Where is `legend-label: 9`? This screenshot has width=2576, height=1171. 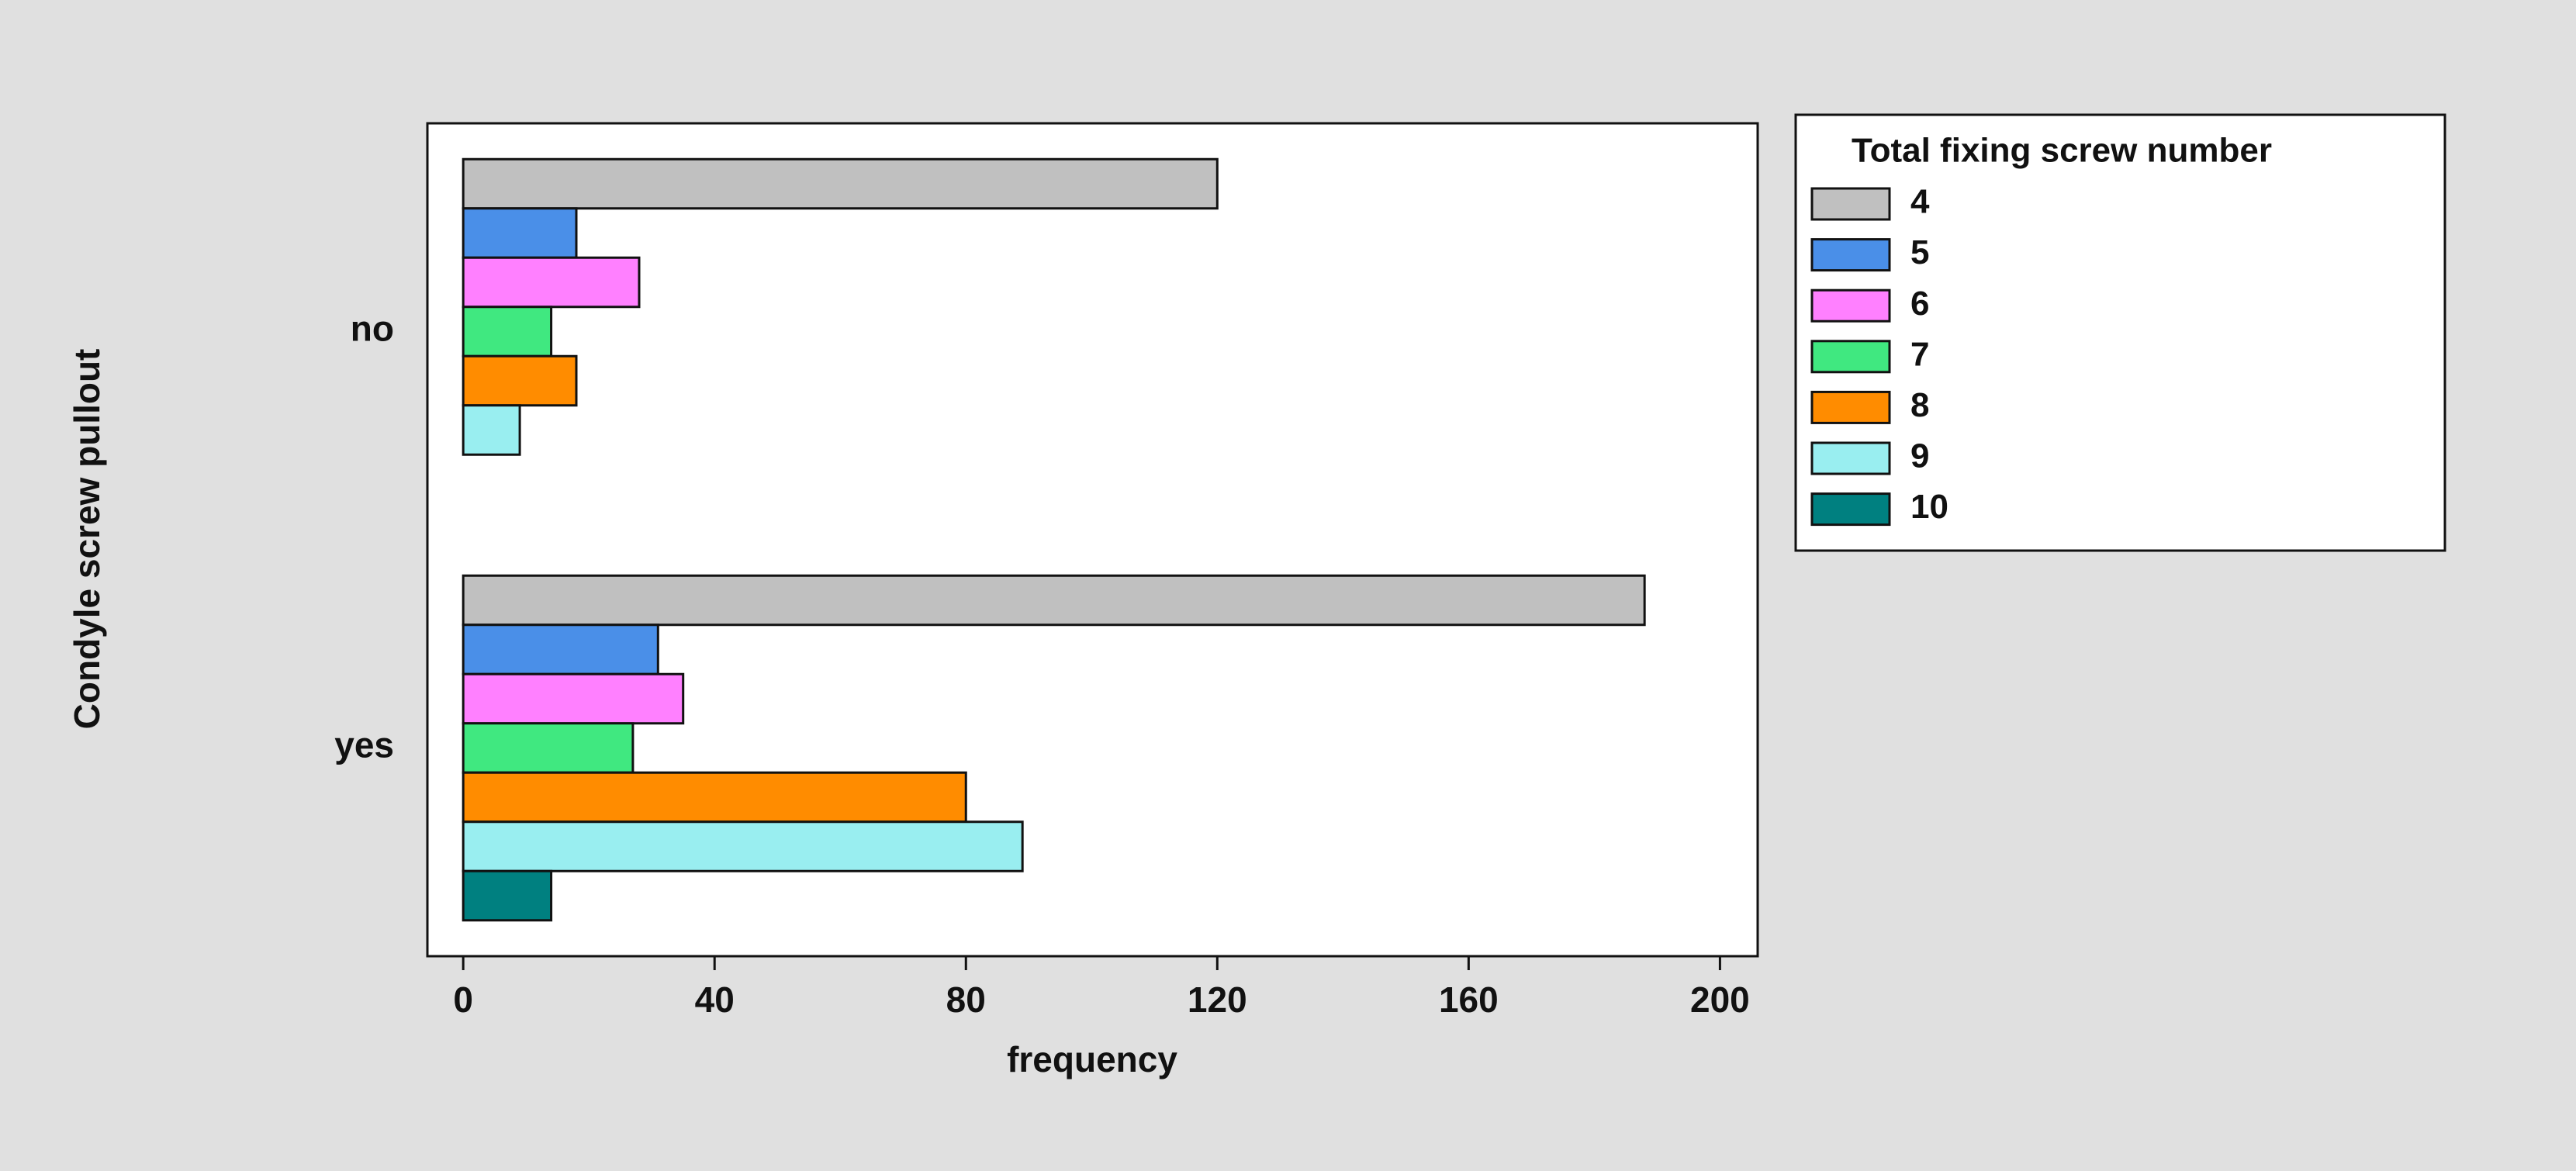
legend-label: 9 is located at coordinates (1919, 456).